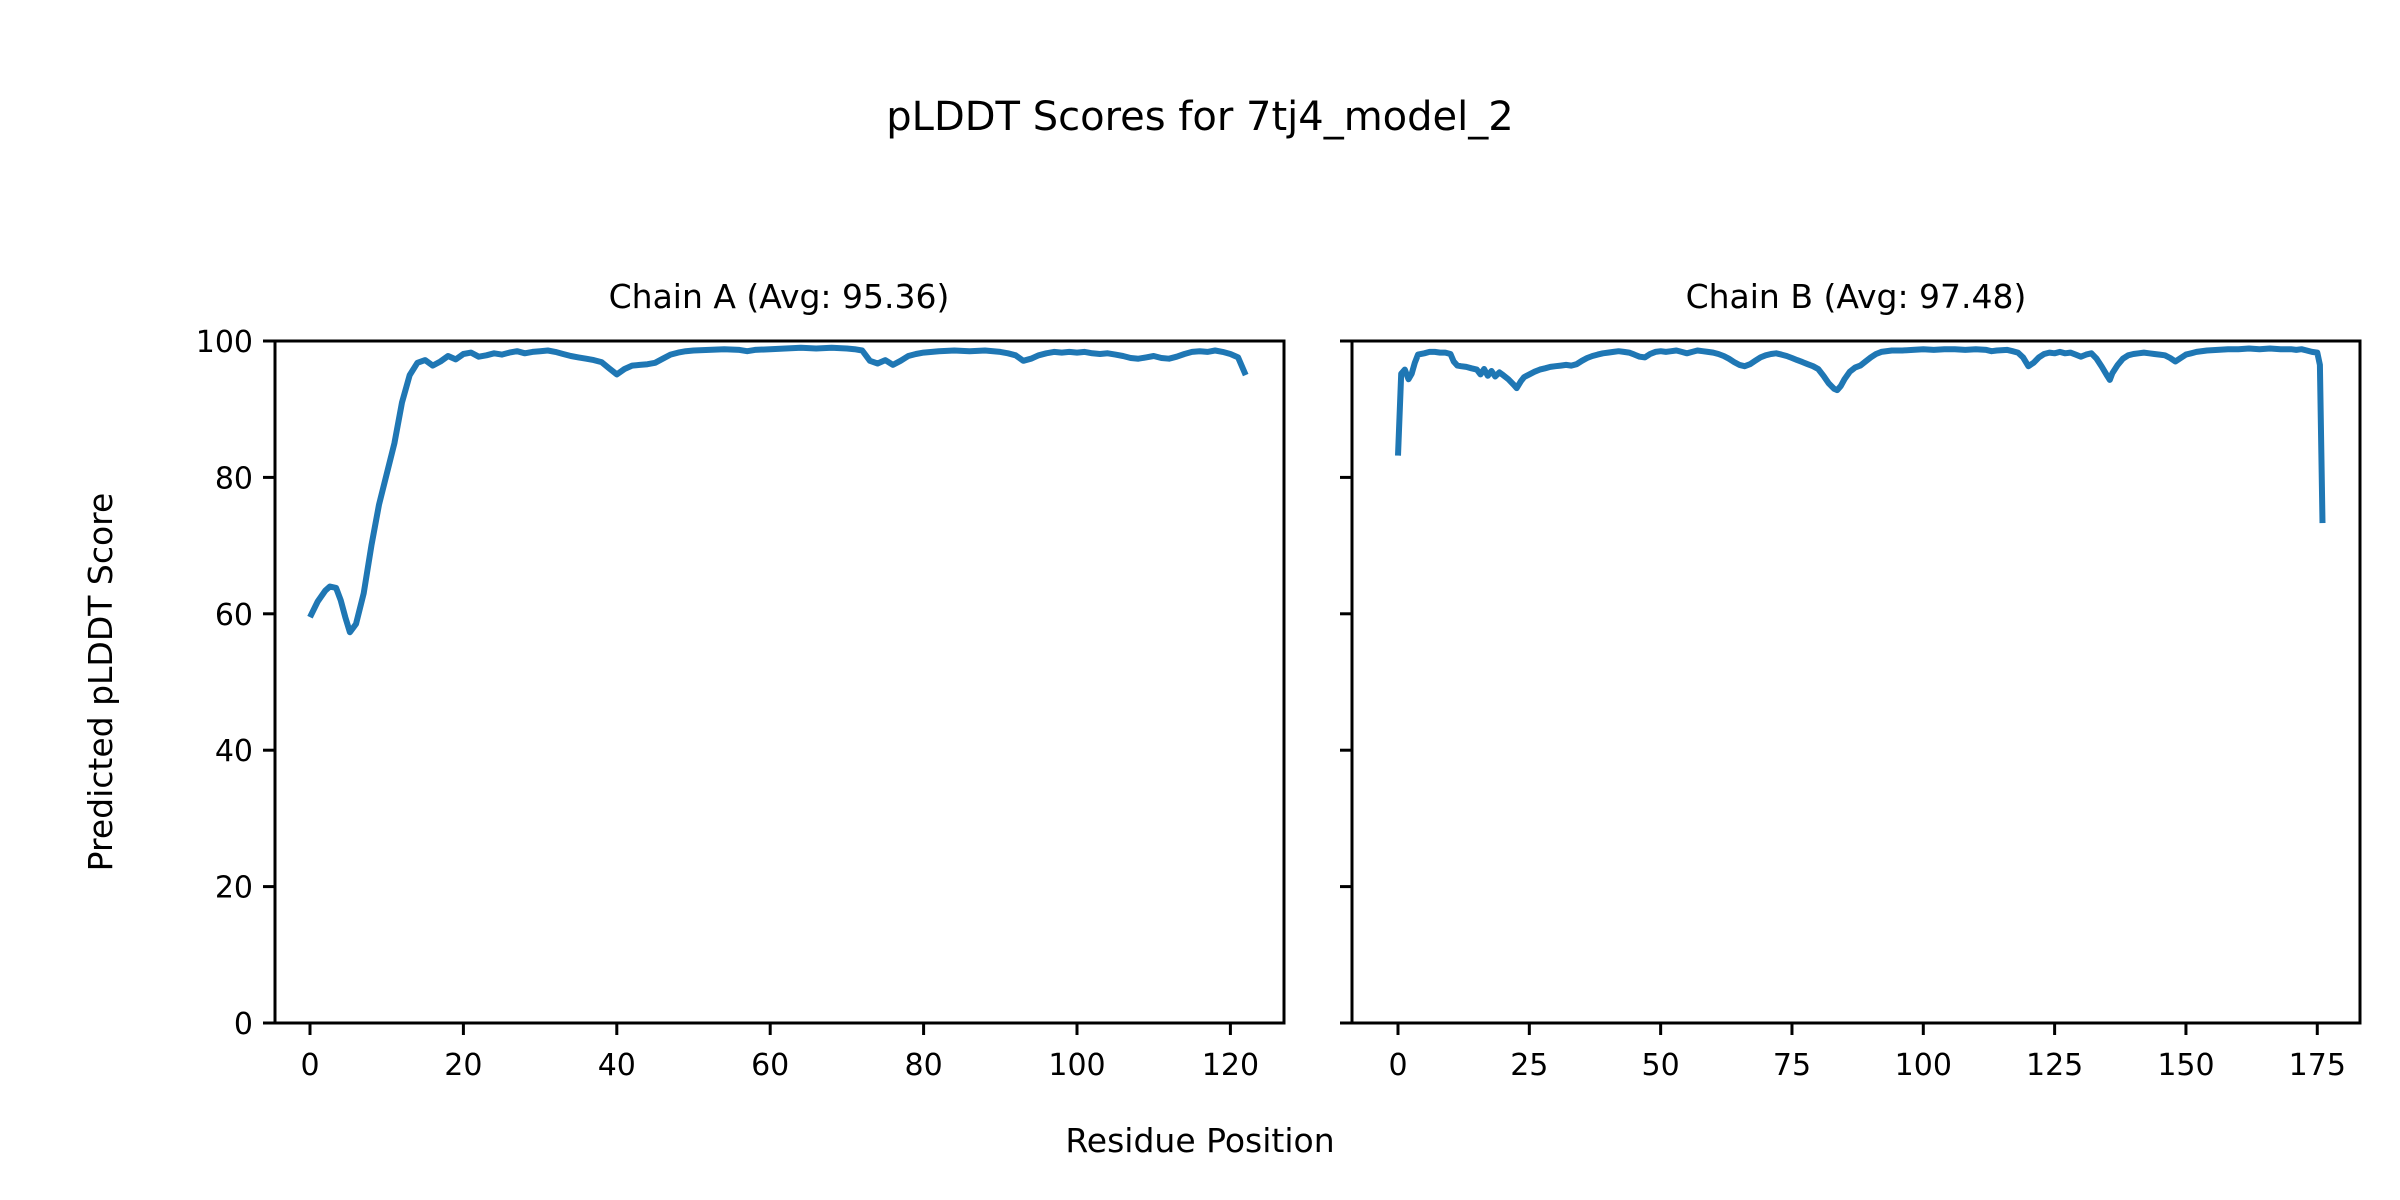 The width and height of the screenshot is (2400, 1200). What do you see at coordinates (234, 615) in the screenshot?
I see `y-tick-label: 60` at bounding box center [234, 615].